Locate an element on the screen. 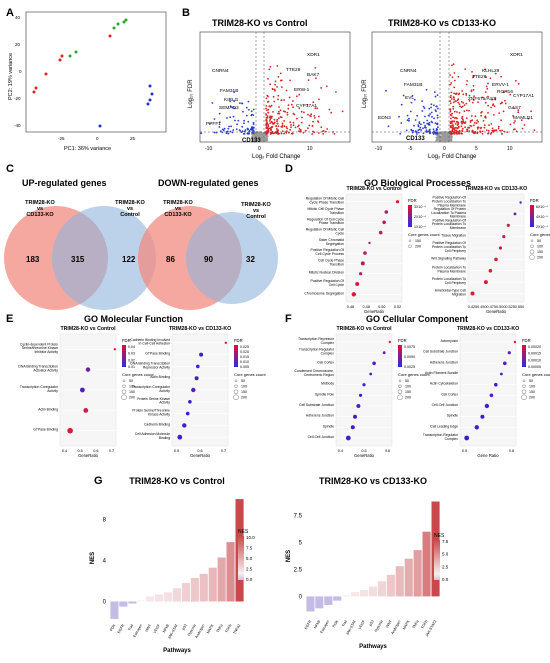  nes-xtick: EGFR is located at coordinates (308, 624).